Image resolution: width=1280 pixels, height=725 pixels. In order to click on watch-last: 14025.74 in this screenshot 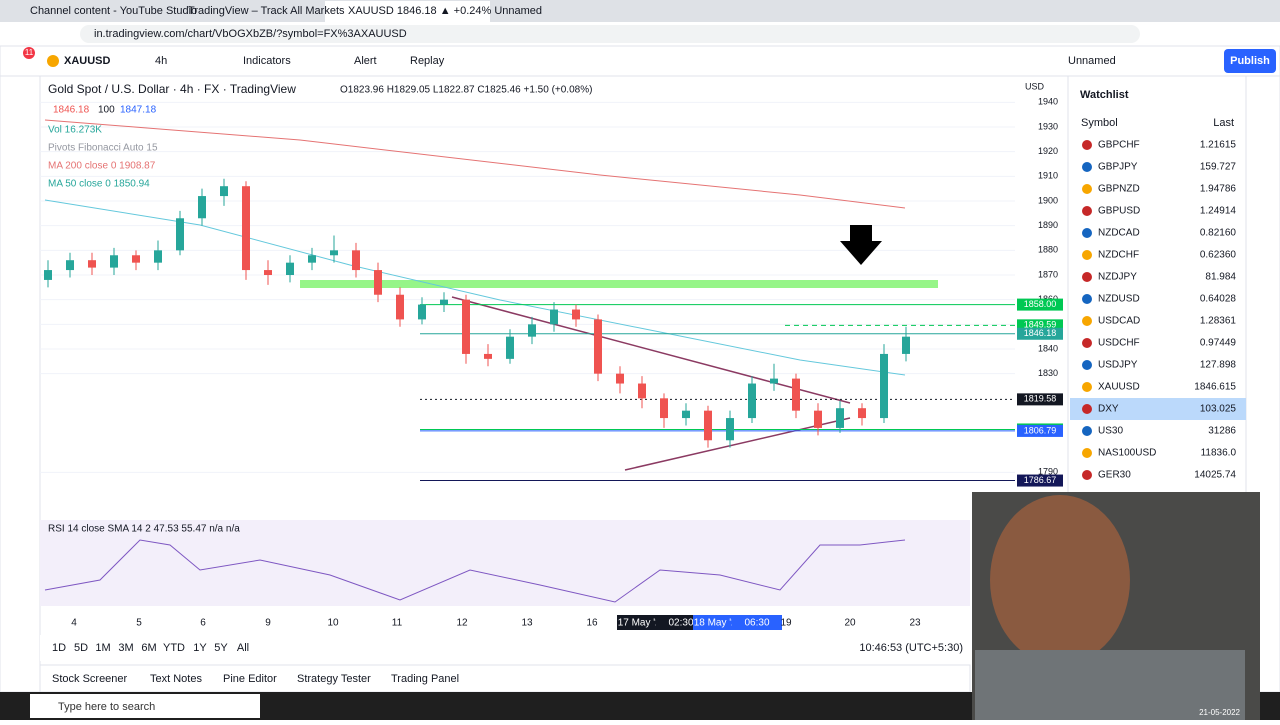, I will do `click(1215, 475)`.